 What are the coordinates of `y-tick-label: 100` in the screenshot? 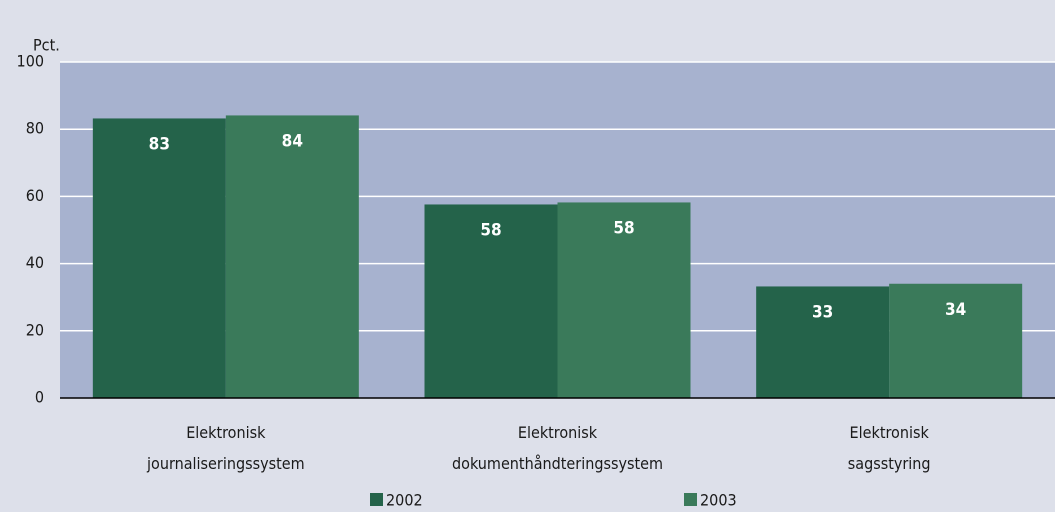 It's located at (30, 61).